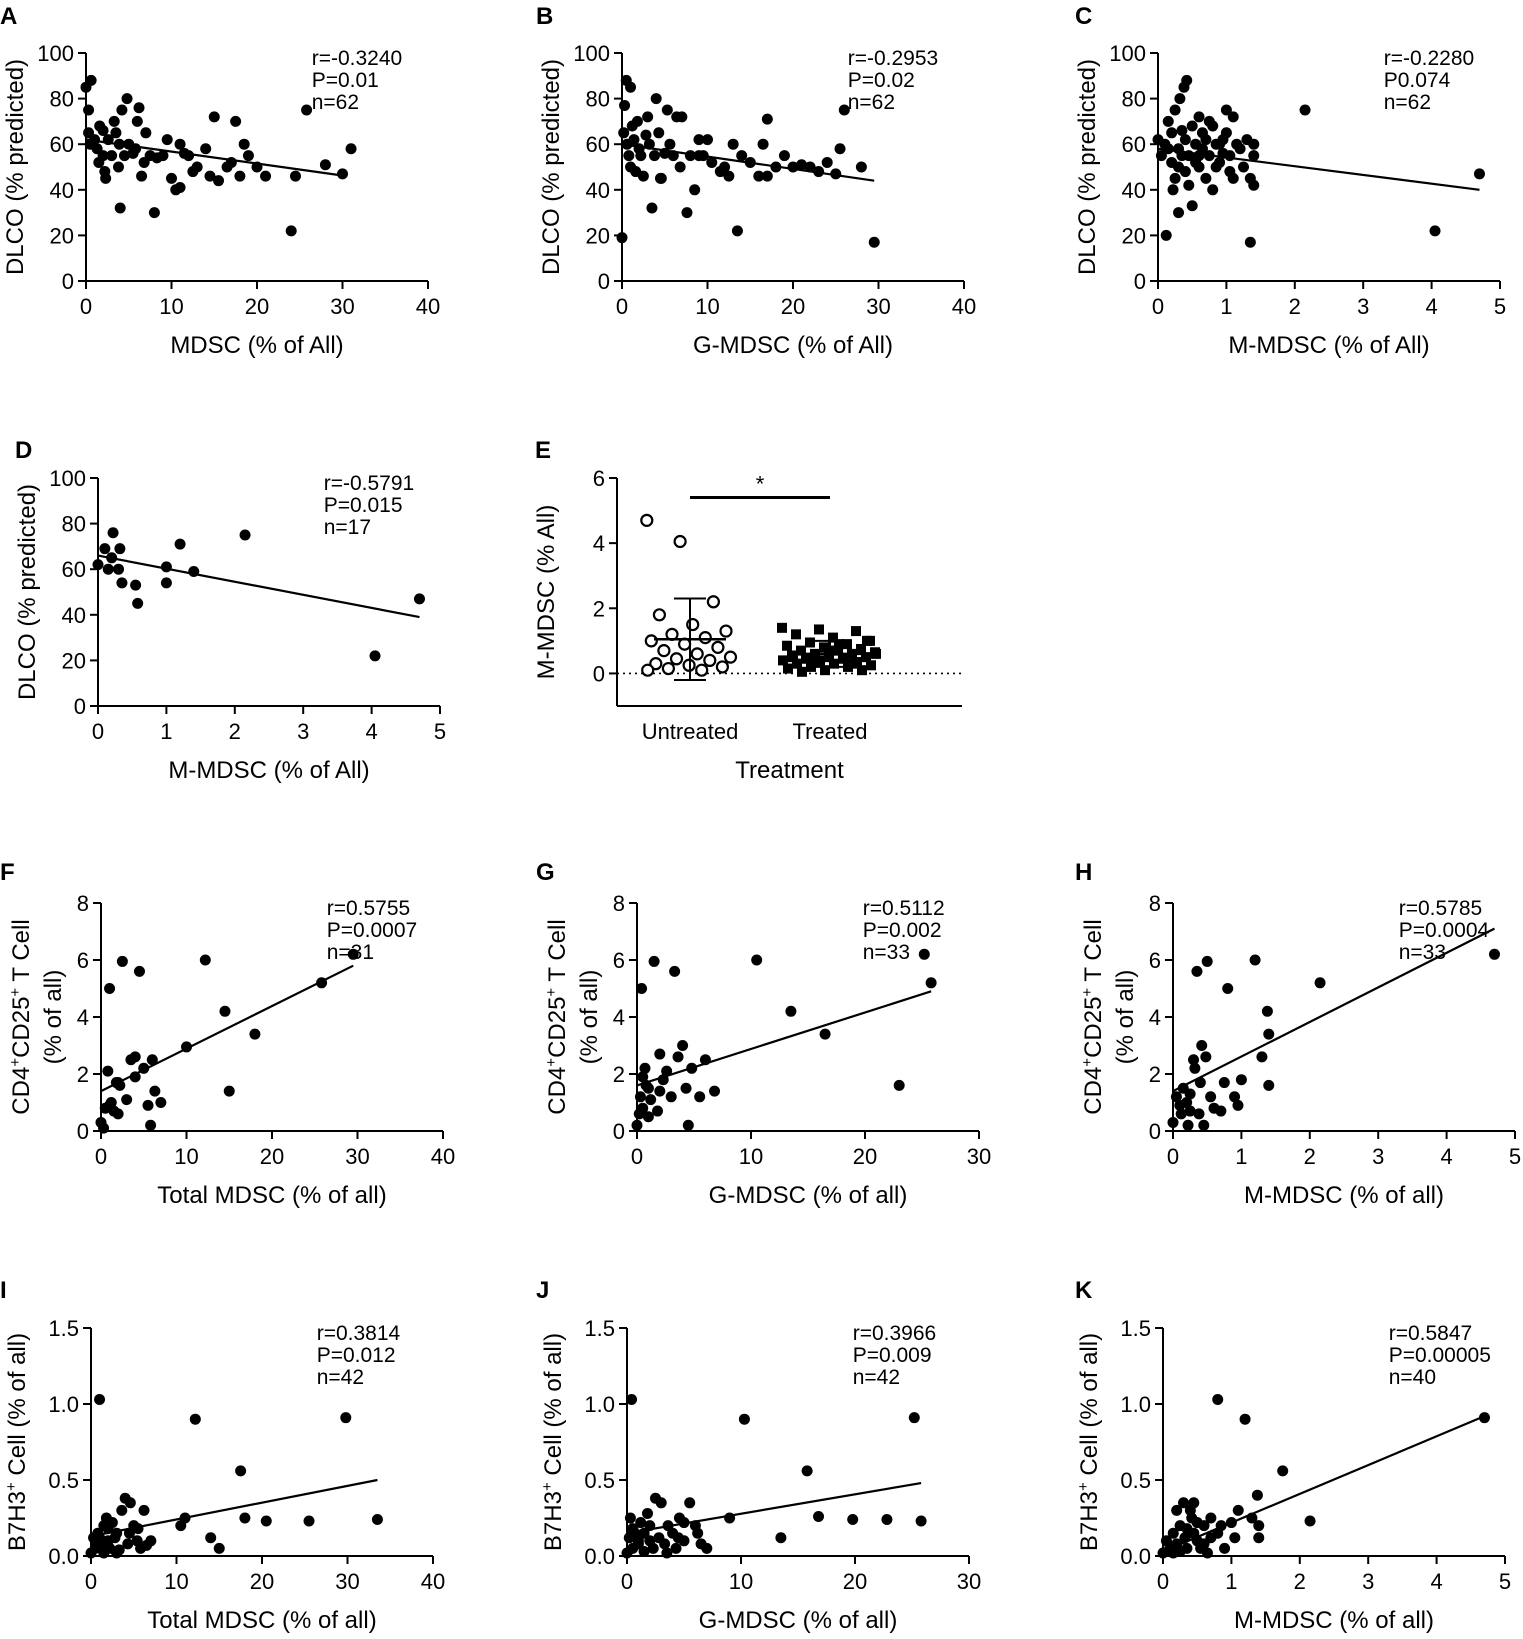  I want to click on y-tick-label: 4, so click(83, 1017).